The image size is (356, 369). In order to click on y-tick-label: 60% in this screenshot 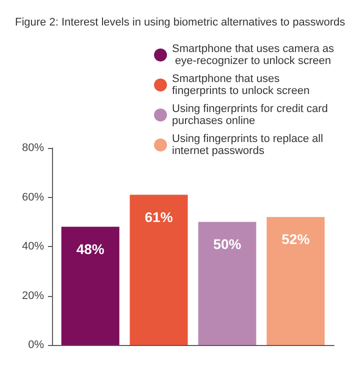, I will do `click(33, 197)`.